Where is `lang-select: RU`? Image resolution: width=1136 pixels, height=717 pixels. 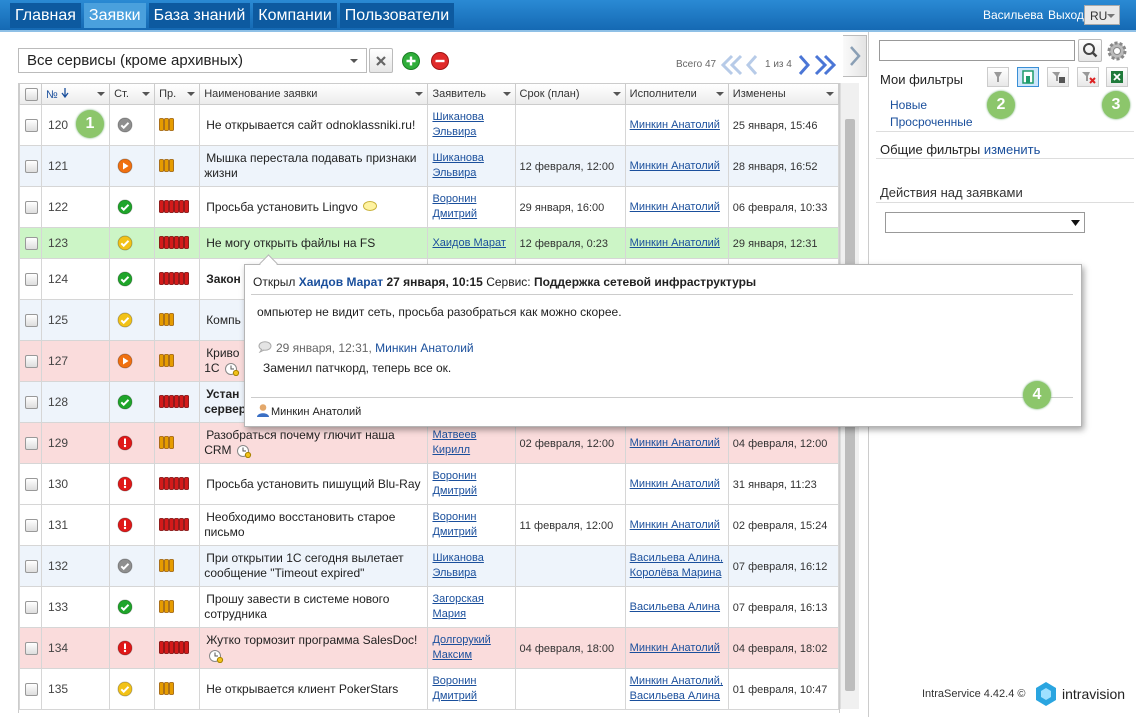
lang-select: RU is located at coordinates (1102, 15).